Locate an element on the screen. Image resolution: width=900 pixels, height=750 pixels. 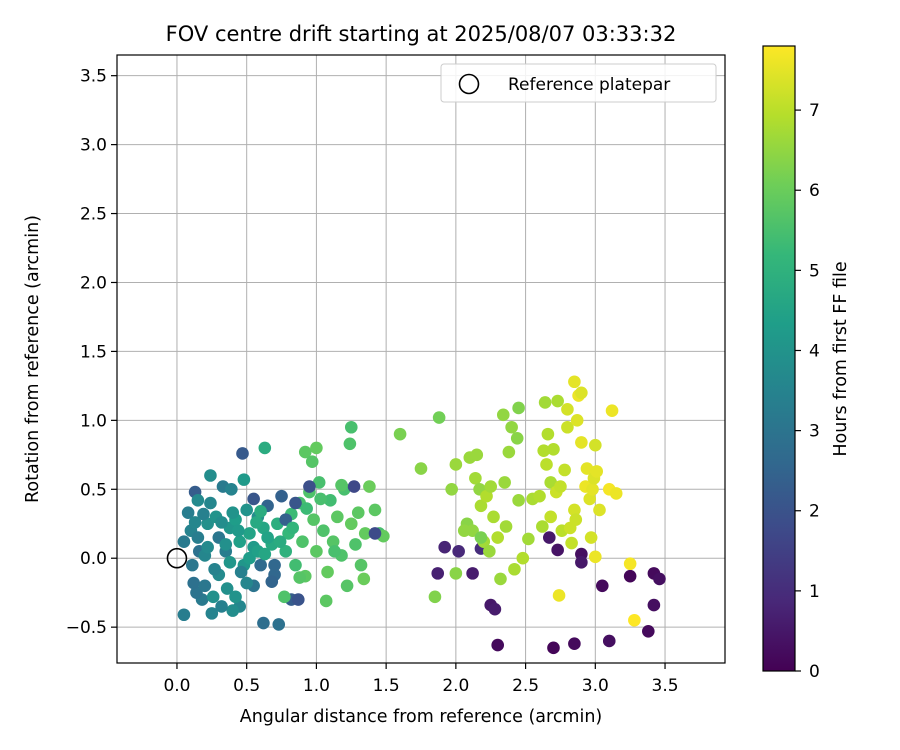
colorbar-tick-label: 0 is located at coordinates (814, 672).